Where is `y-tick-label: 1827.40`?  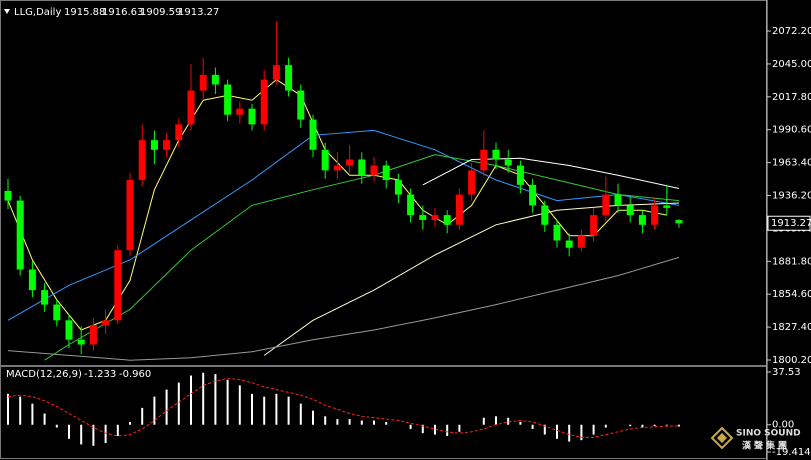 y-tick-label: 1827.40 is located at coordinates (791, 327).